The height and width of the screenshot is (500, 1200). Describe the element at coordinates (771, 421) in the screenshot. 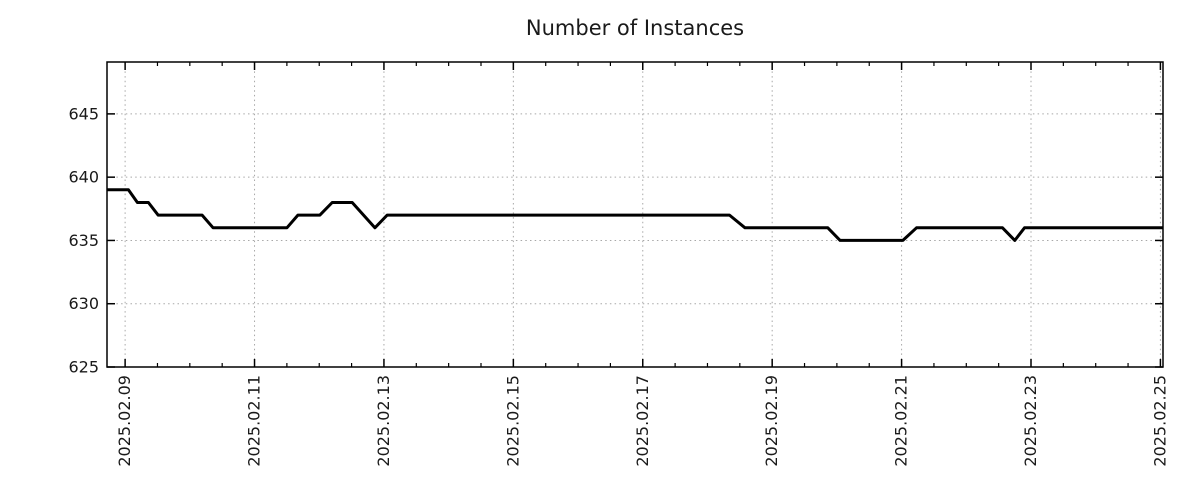

I see `x-tick-label: 2025.02.19` at that location.